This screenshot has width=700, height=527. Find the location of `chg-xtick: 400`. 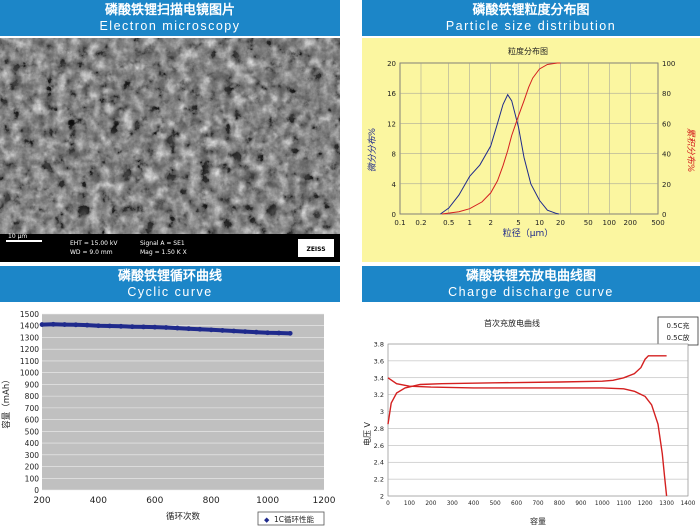

chg-xtick: 400 is located at coordinates (473, 504).